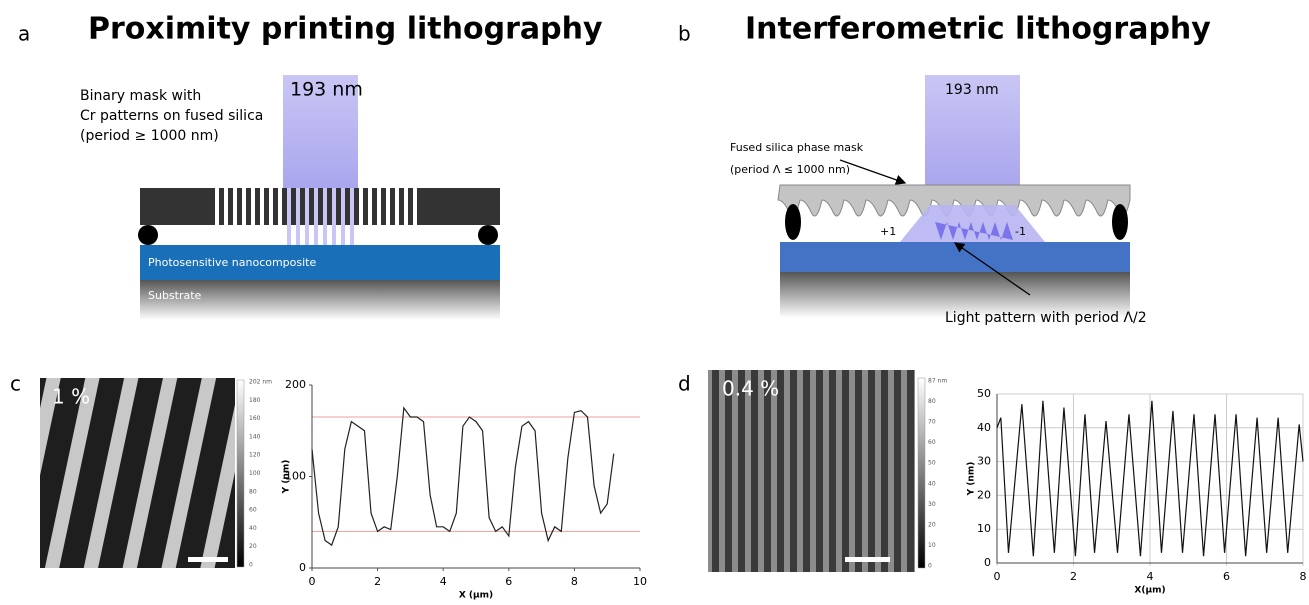  I want to click on panel-title: Interferometric lithography, so click(978, 29).